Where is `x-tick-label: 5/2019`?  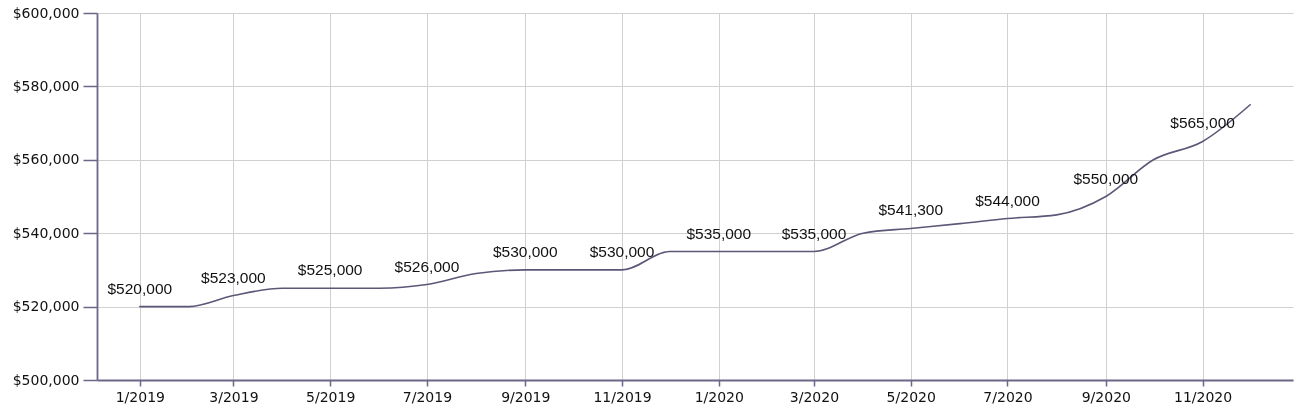
x-tick-label: 5/2019 is located at coordinates (331, 396).